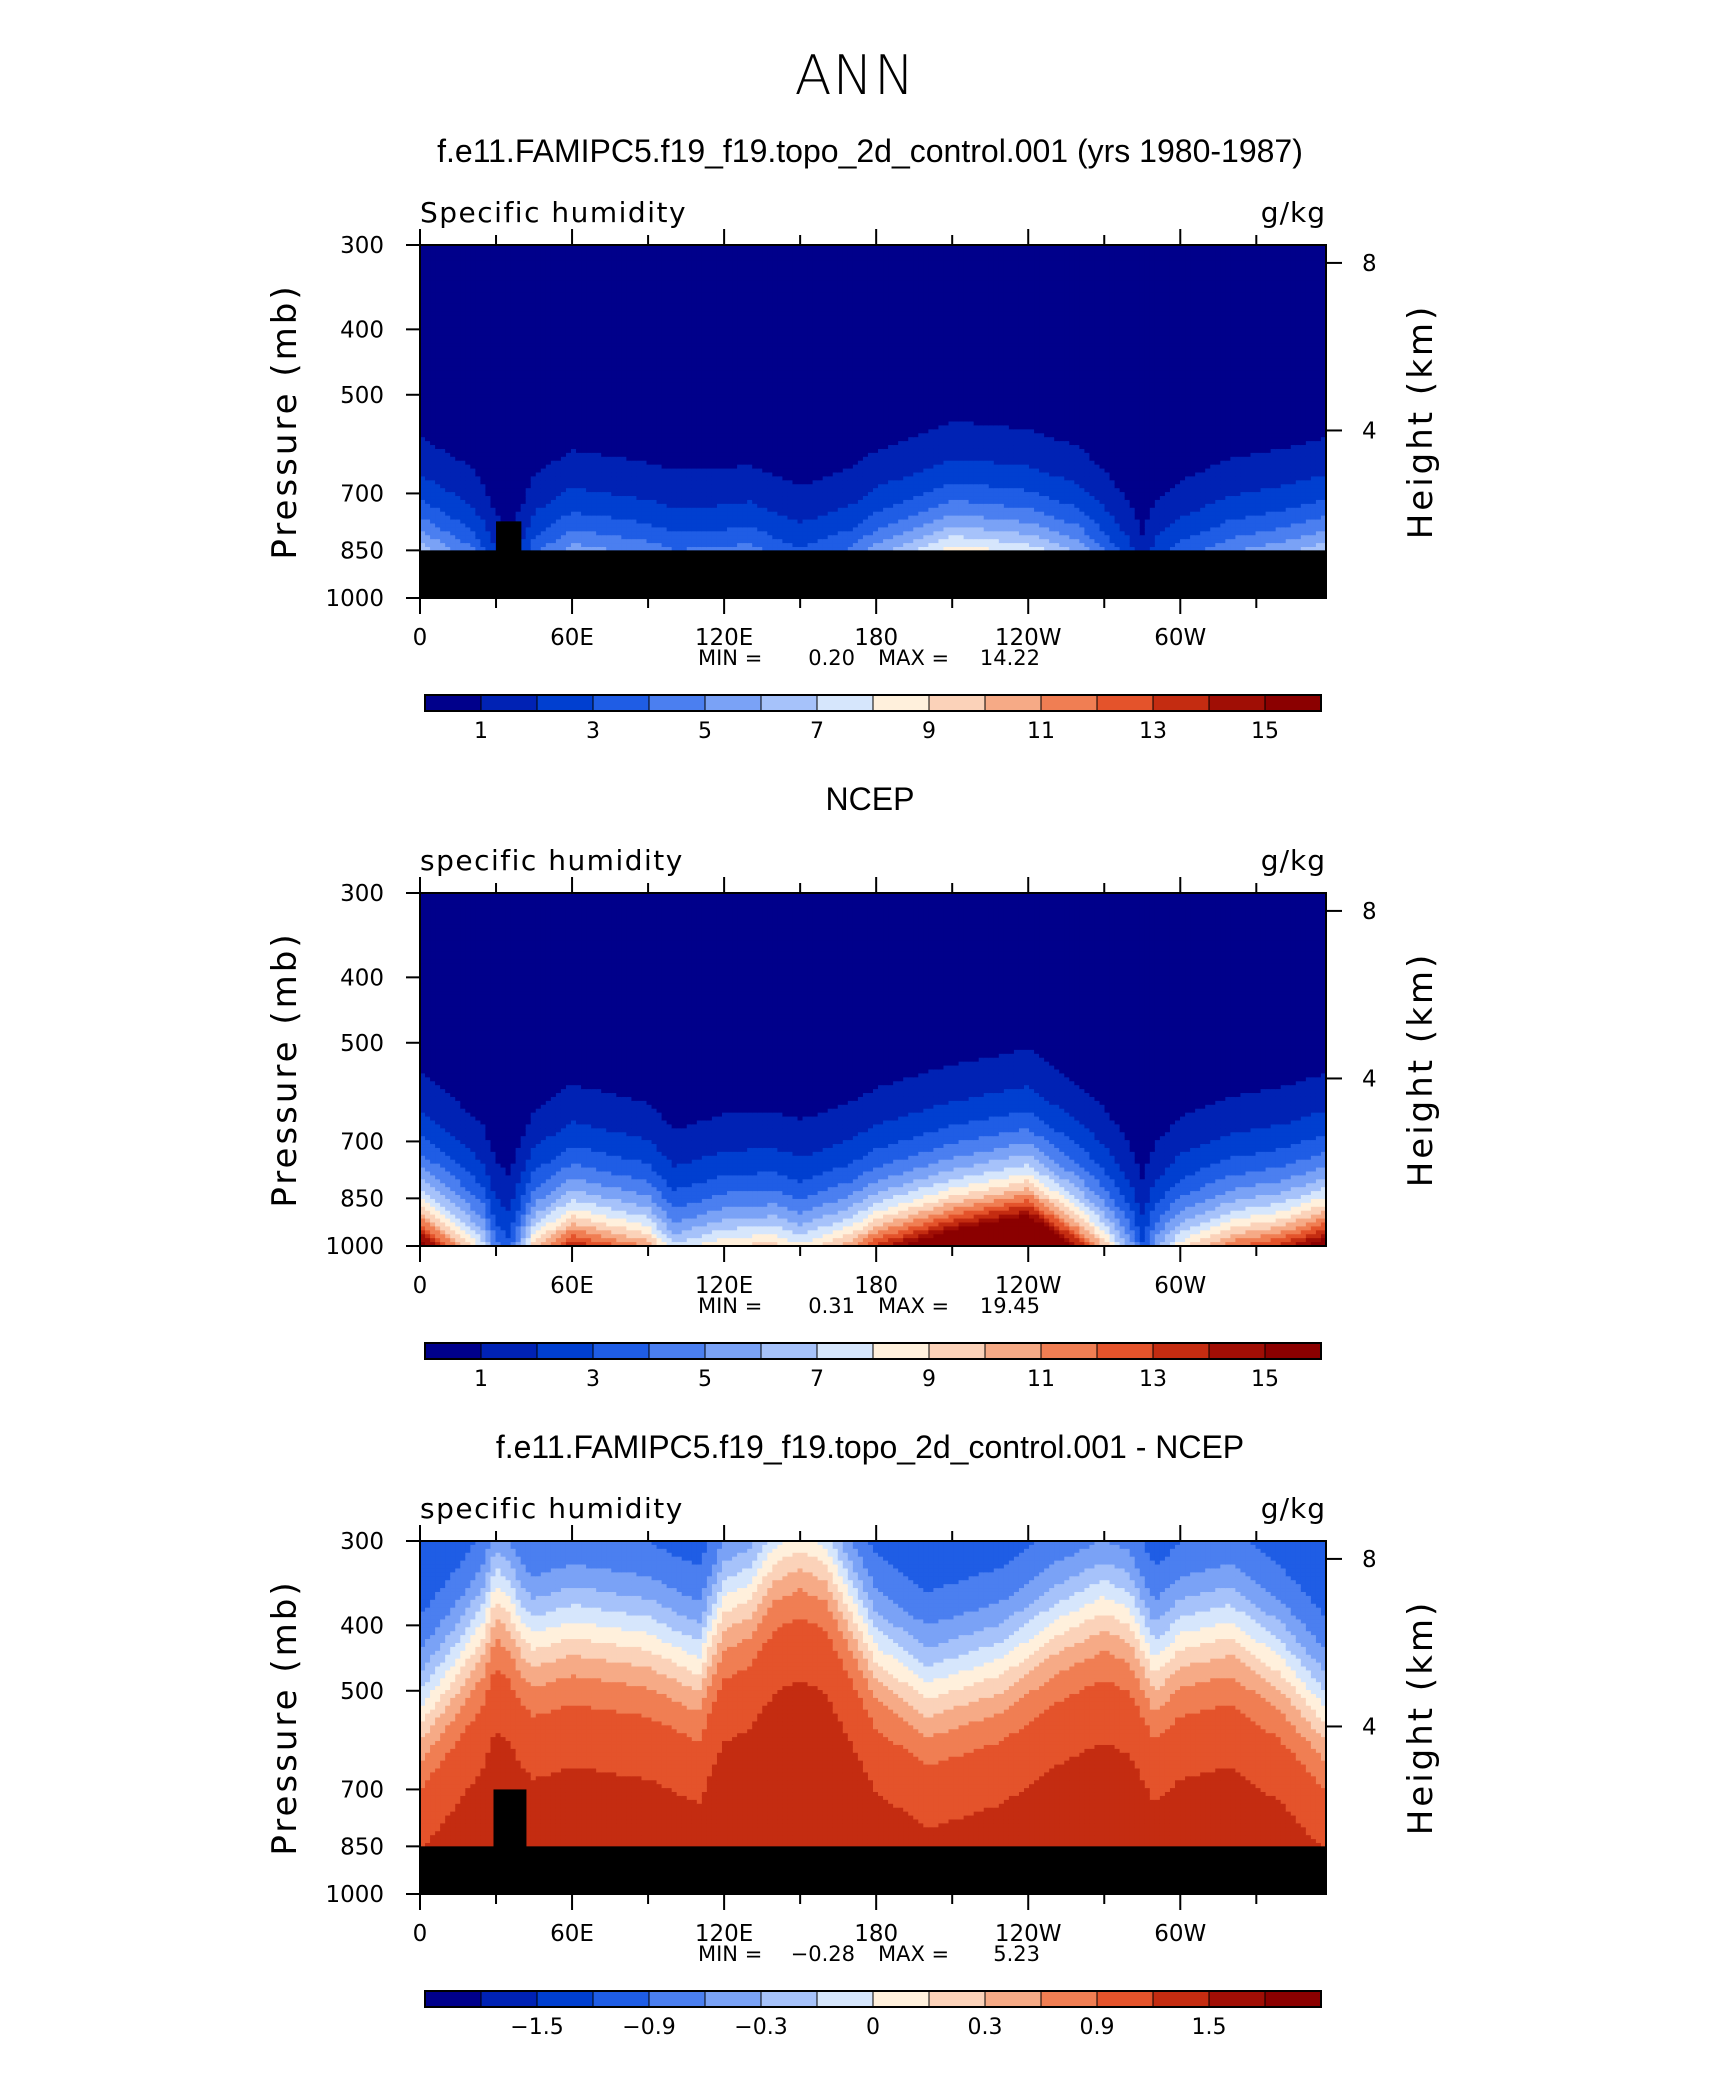 Image resolution: width=1710 pixels, height=2074 pixels. What do you see at coordinates (831, 658) in the screenshot?
I see `min-value: 0.20` at bounding box center [831, 658].